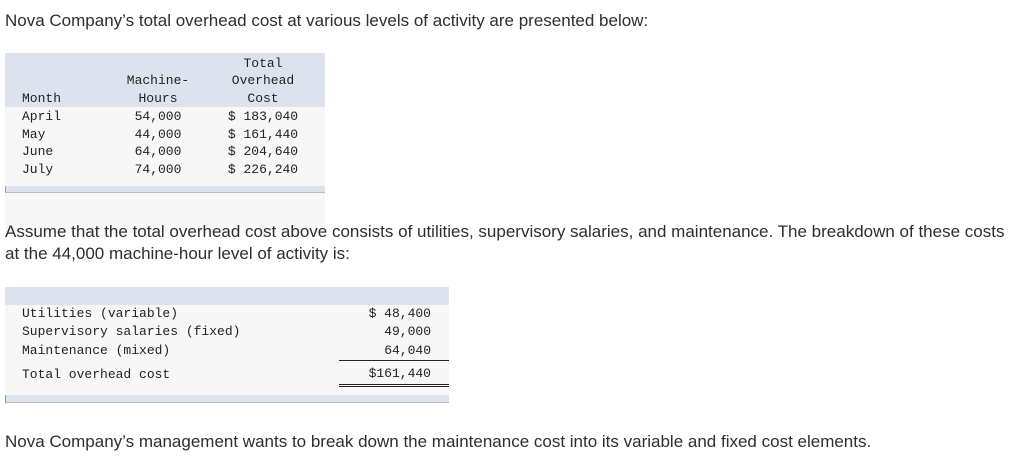  I want to click on row-month: April, so click(42, 116).